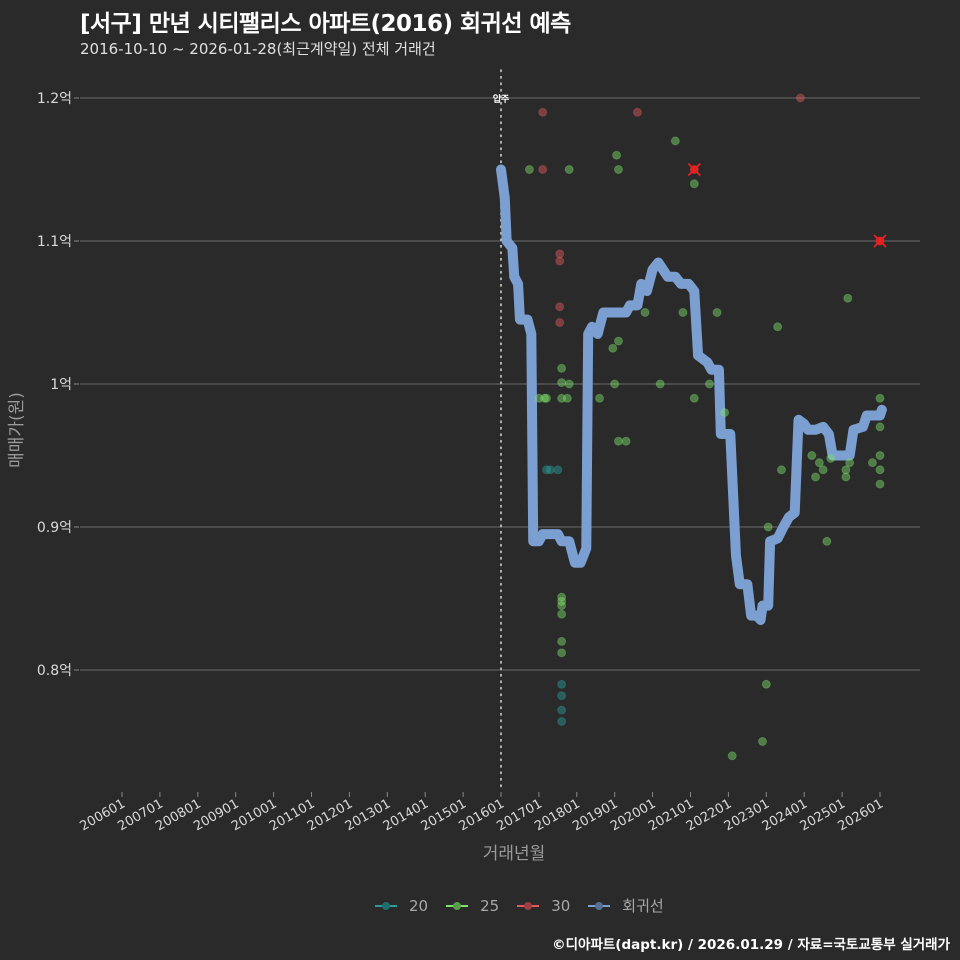 This screenshot has height=960, width=960. Describe the element at coordinates (543, 906) in the screenshot. I see `legend-item-30: 30` at that location.